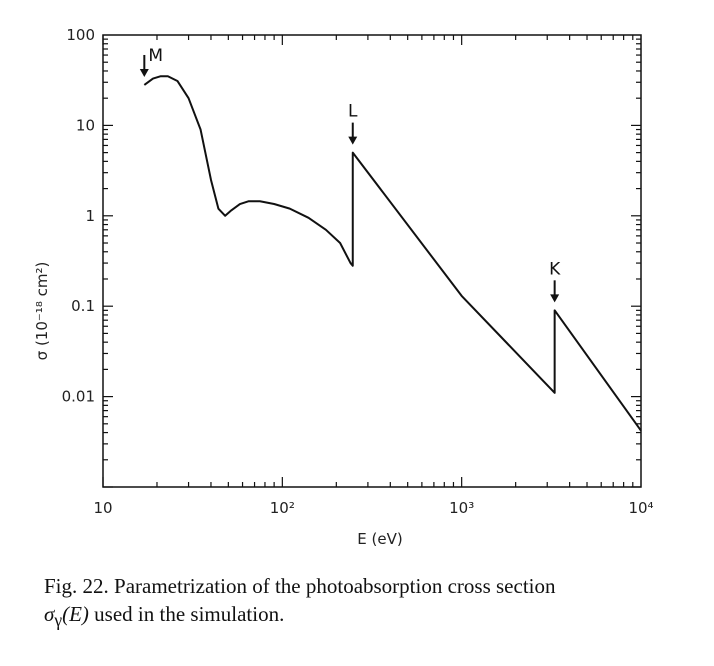  Describe the element at coordinates (555, 269) in the screenshot. I see `edge-label-K: K` at that location.